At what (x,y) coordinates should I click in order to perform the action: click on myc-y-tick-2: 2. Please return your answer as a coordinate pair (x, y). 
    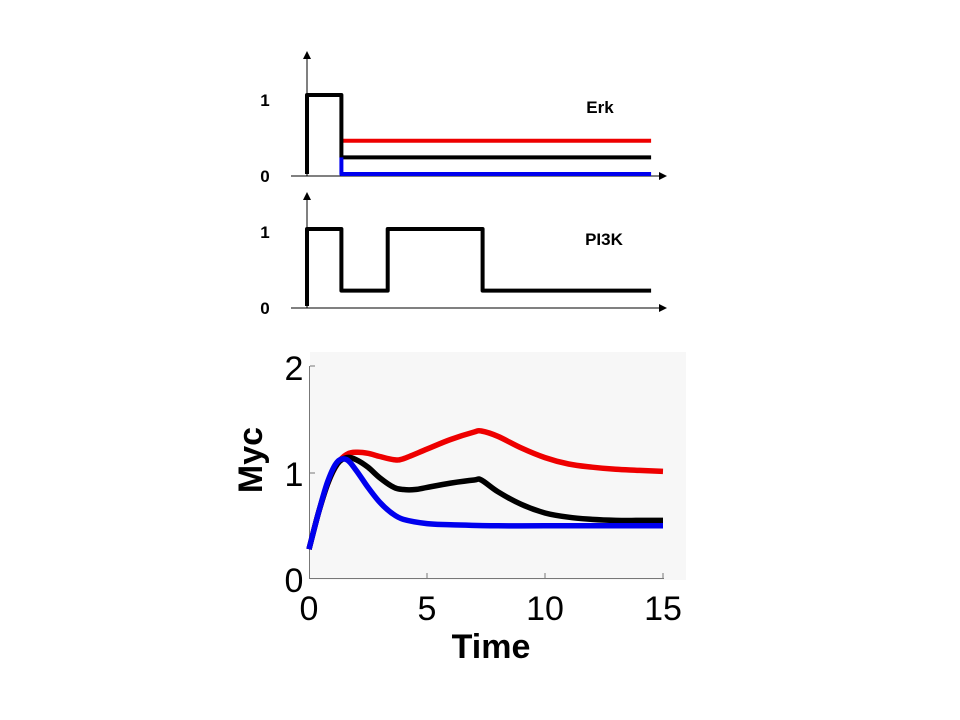
    Looking at the image, I should click on (294, 369).